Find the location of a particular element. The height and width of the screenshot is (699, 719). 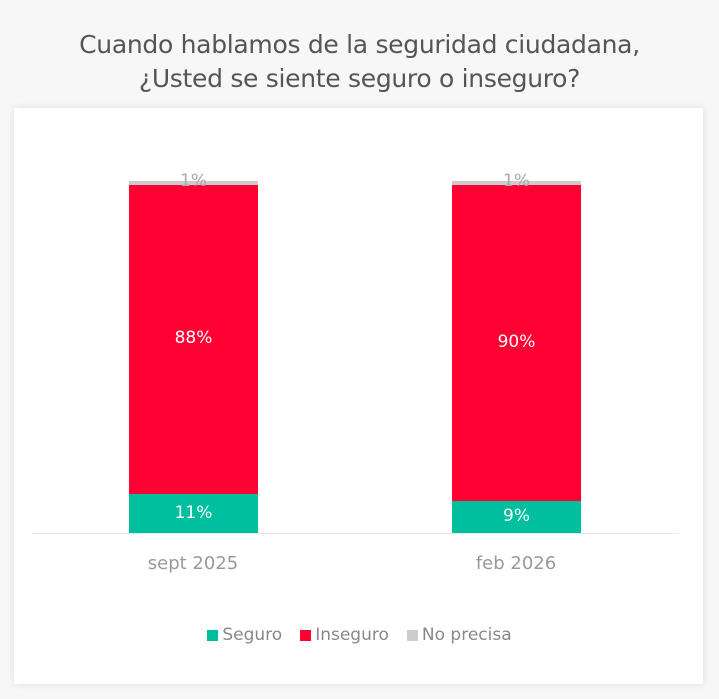

x-axis-line is located at coordinates (355, 533).